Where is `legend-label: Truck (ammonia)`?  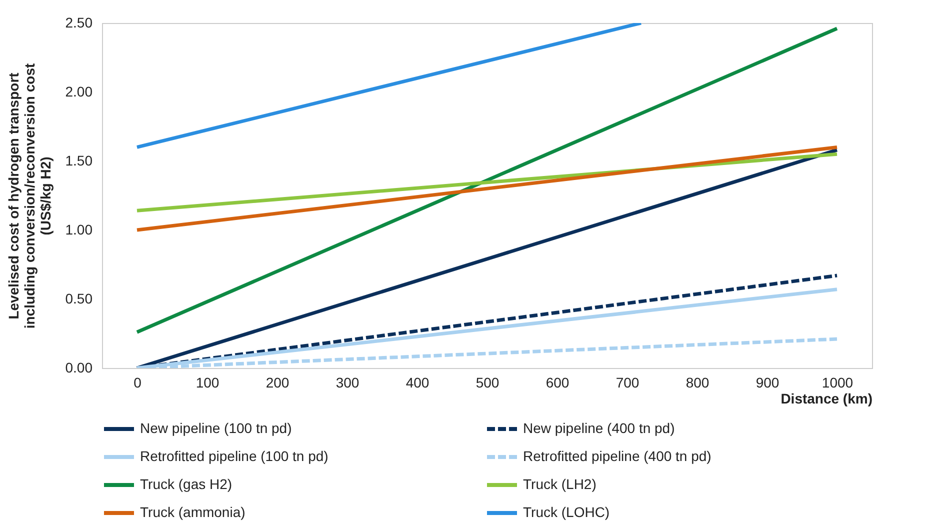 legend-label: Truck (ammonia) is located at coordinates (193, 512).